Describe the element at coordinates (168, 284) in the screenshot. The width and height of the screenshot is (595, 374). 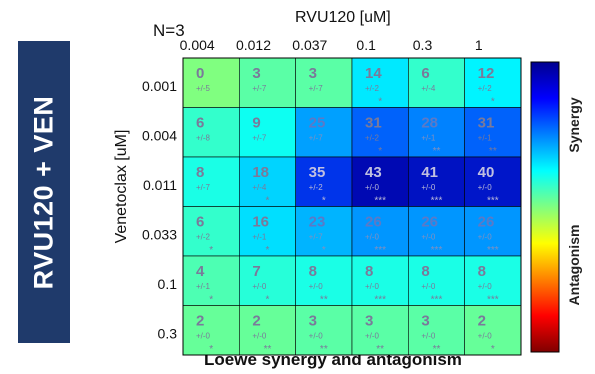
I see `y-tick-label: 0.1` at that location.